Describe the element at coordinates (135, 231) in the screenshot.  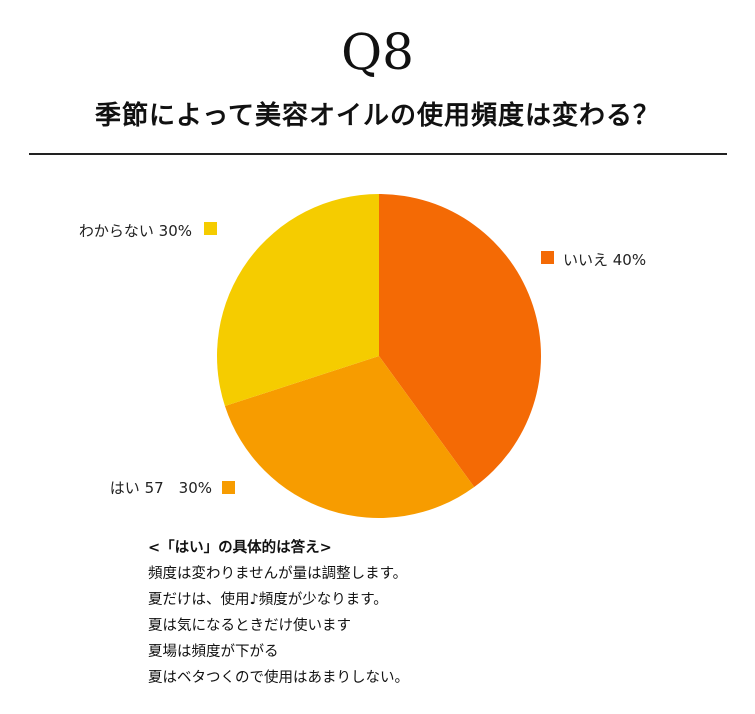
I see `slice-label: わからない 30%` at that location.